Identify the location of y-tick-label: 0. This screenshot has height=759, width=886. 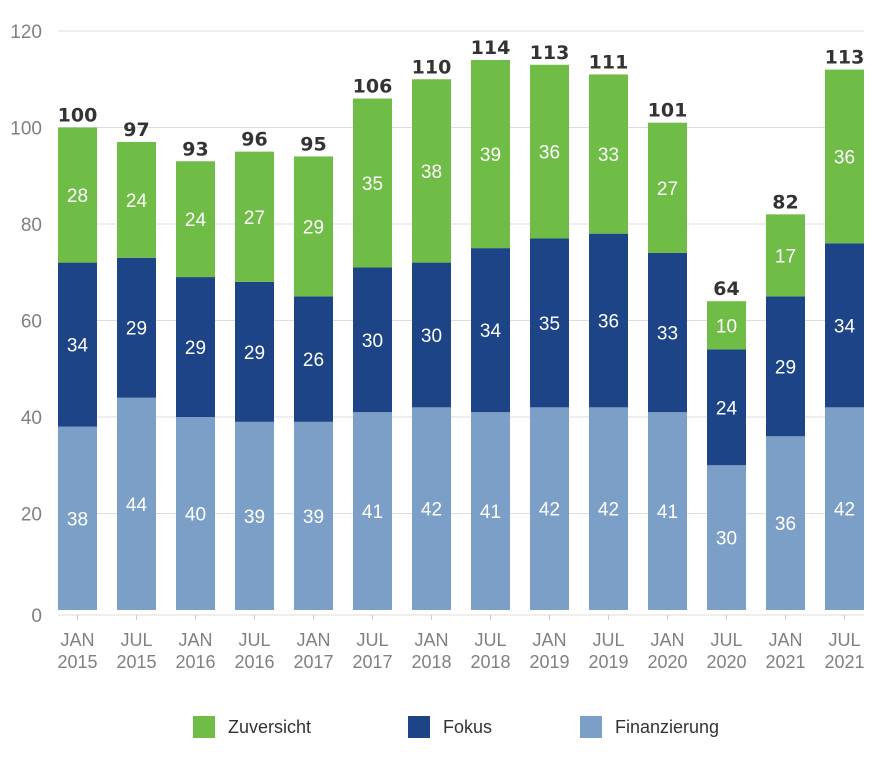
(36, 616).